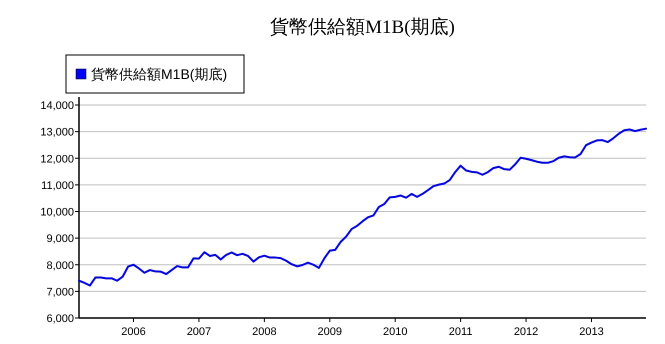  Describe the element at coordinates (591, 332) in the screenshot. I see `x-tick-label: 2013` at that location.